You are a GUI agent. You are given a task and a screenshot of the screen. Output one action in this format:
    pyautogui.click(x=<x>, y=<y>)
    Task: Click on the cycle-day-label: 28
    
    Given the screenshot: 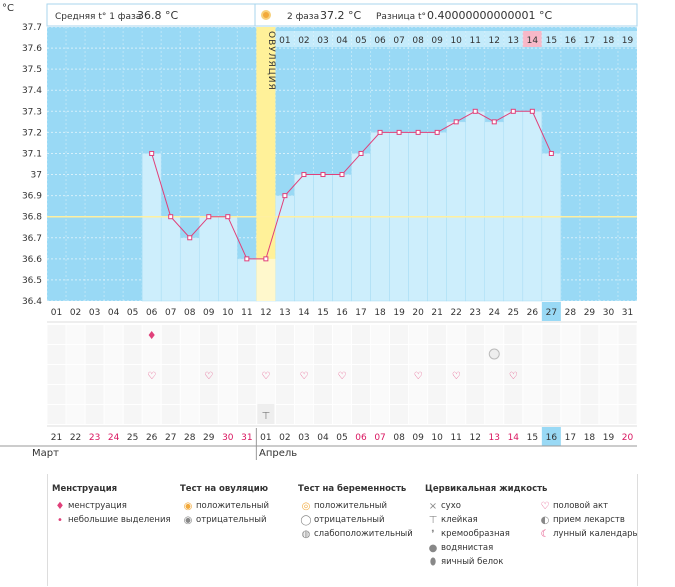 What is the action you would take?
    pyautogui.click(x=571, y=313)
    